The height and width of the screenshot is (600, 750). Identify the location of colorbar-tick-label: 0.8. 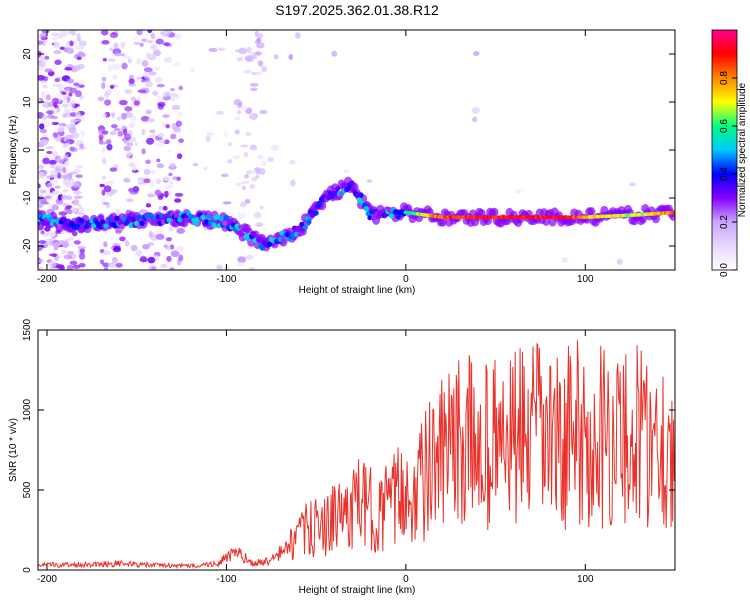
(724, 78).